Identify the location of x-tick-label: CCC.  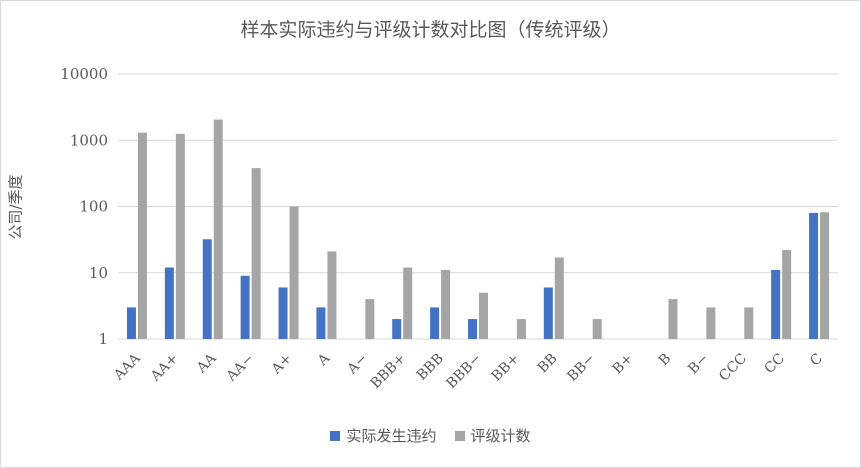
(733, 368).